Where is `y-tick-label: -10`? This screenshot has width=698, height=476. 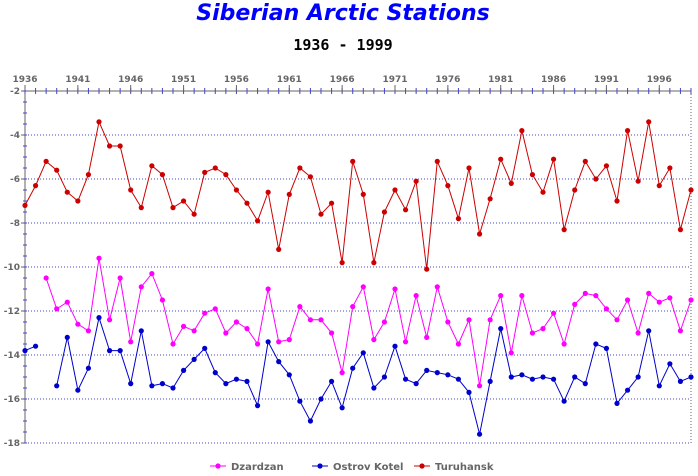
y-tick-label: -10 is located at coordinates (12, 268).